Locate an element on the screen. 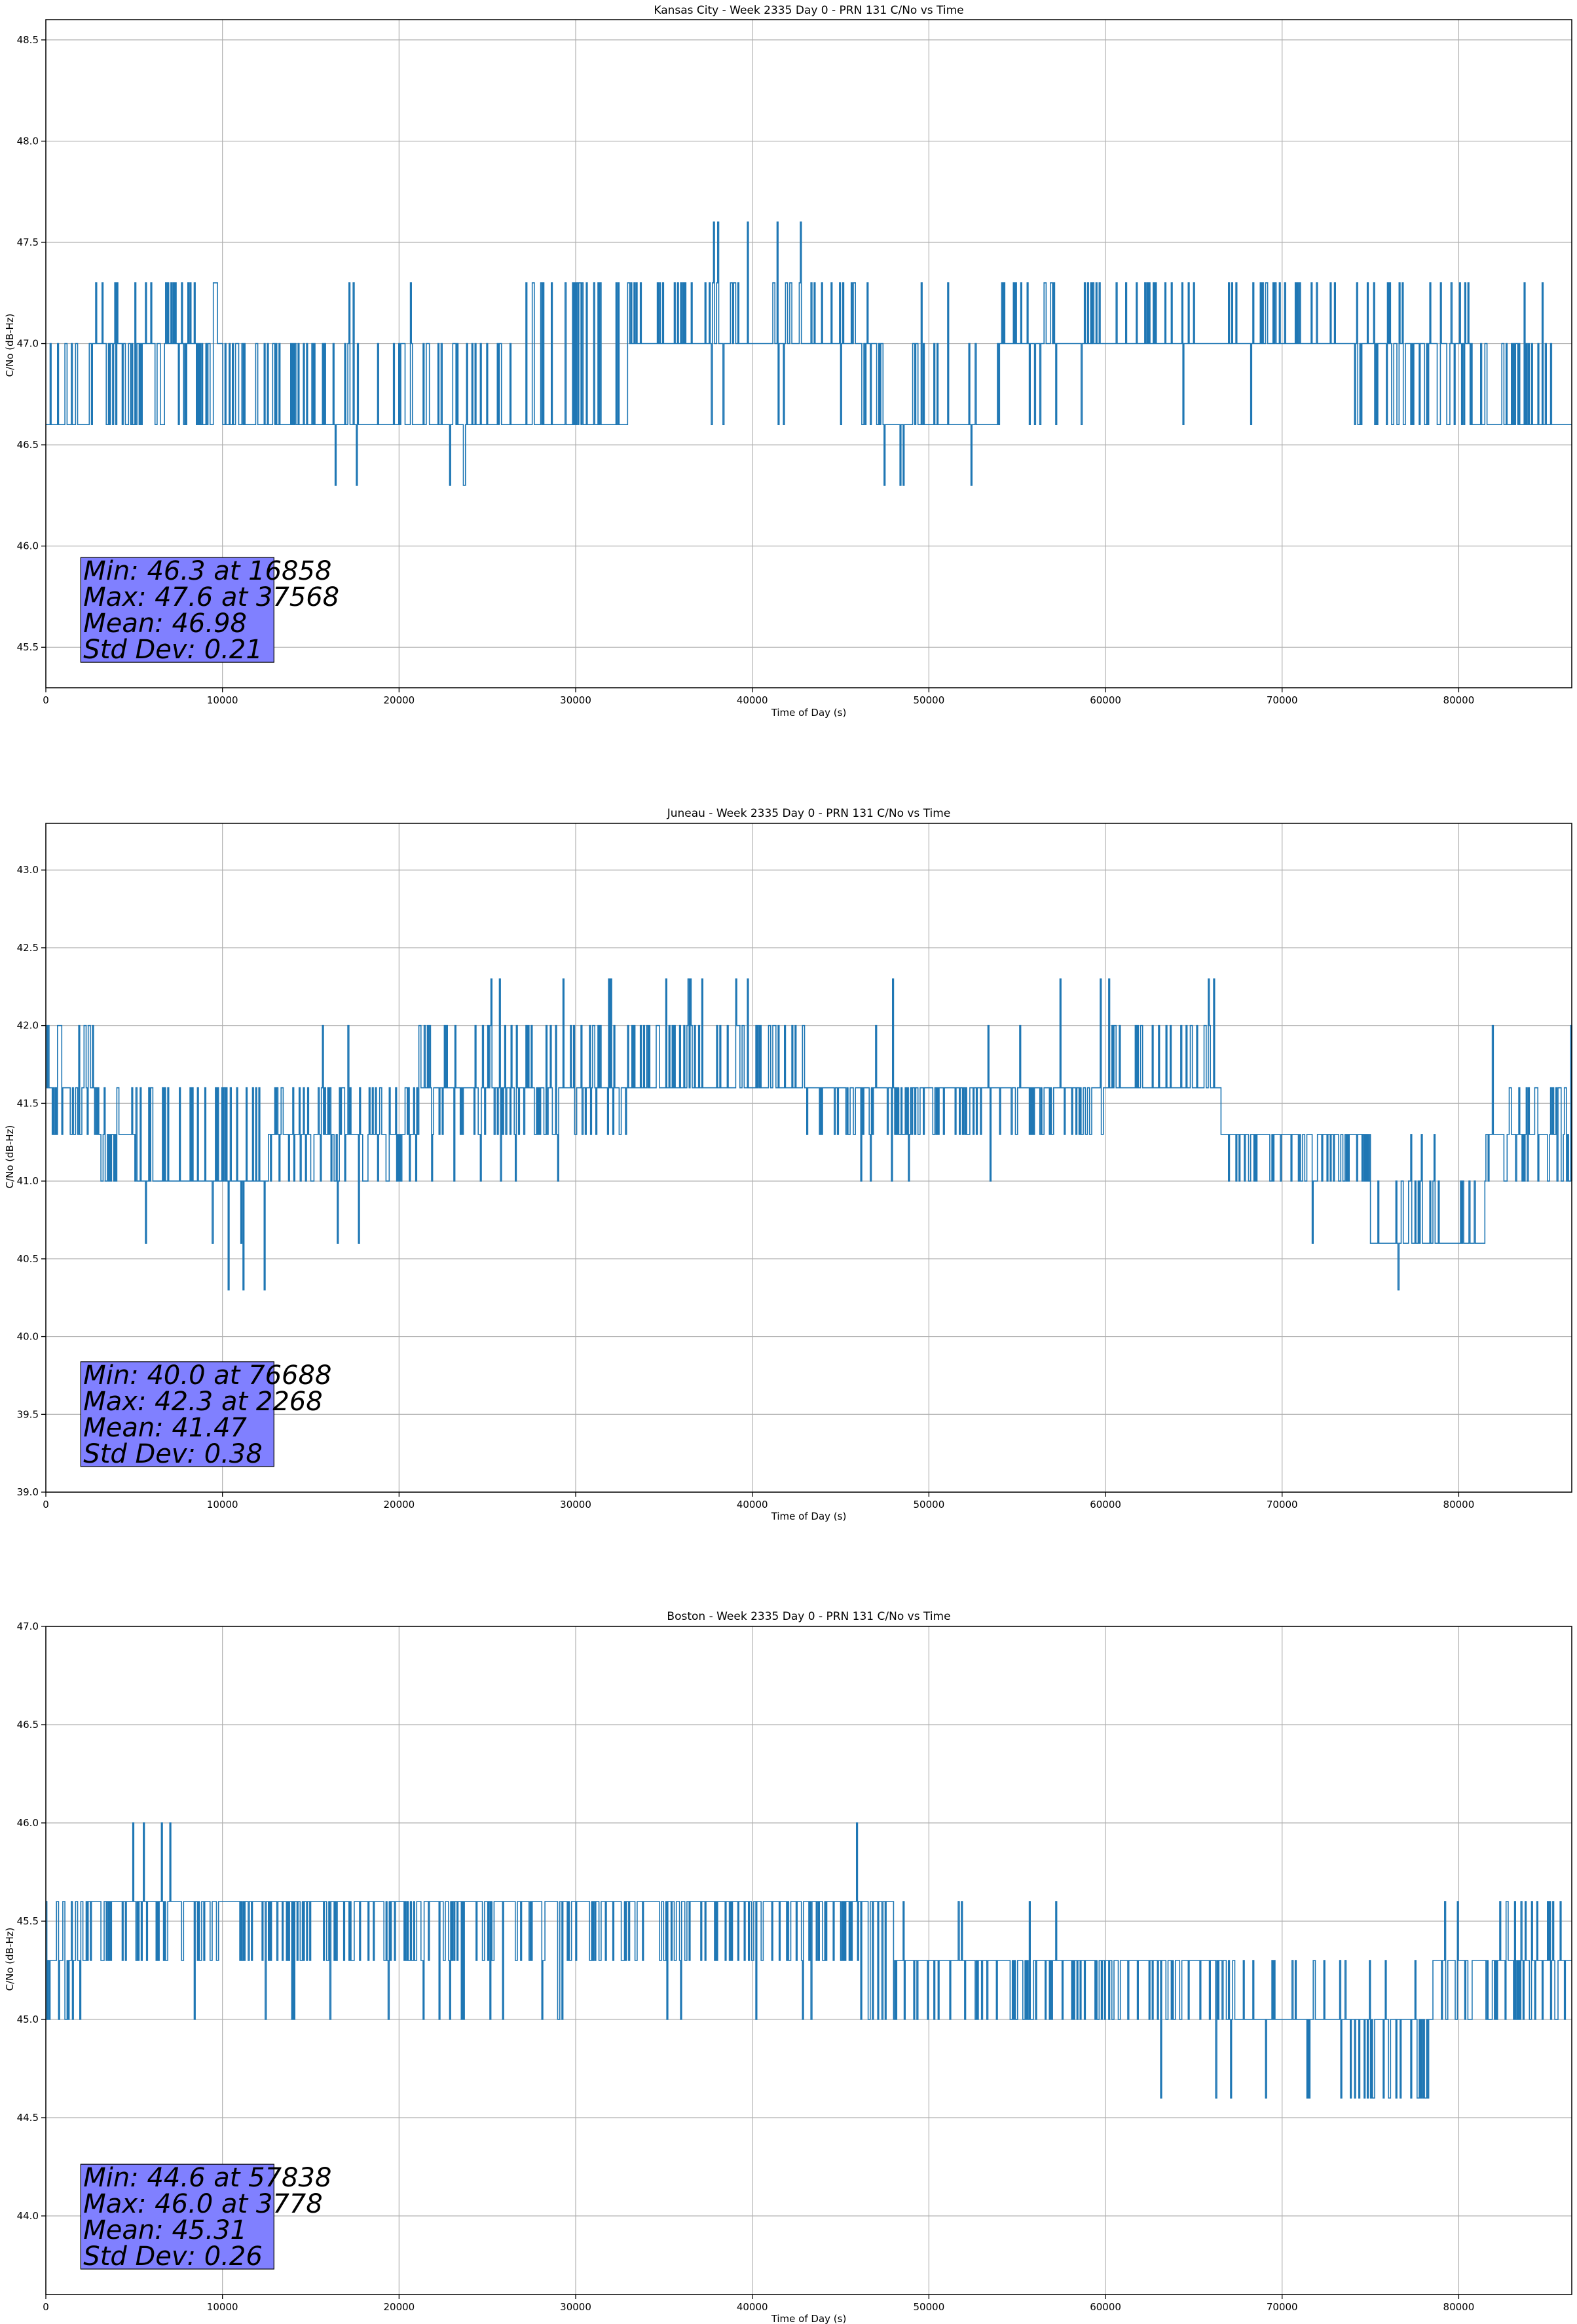 The height and width of the screenshot is (2324, 1577). y-tick-label: 44.0 is located at coordinates (28, 2216).